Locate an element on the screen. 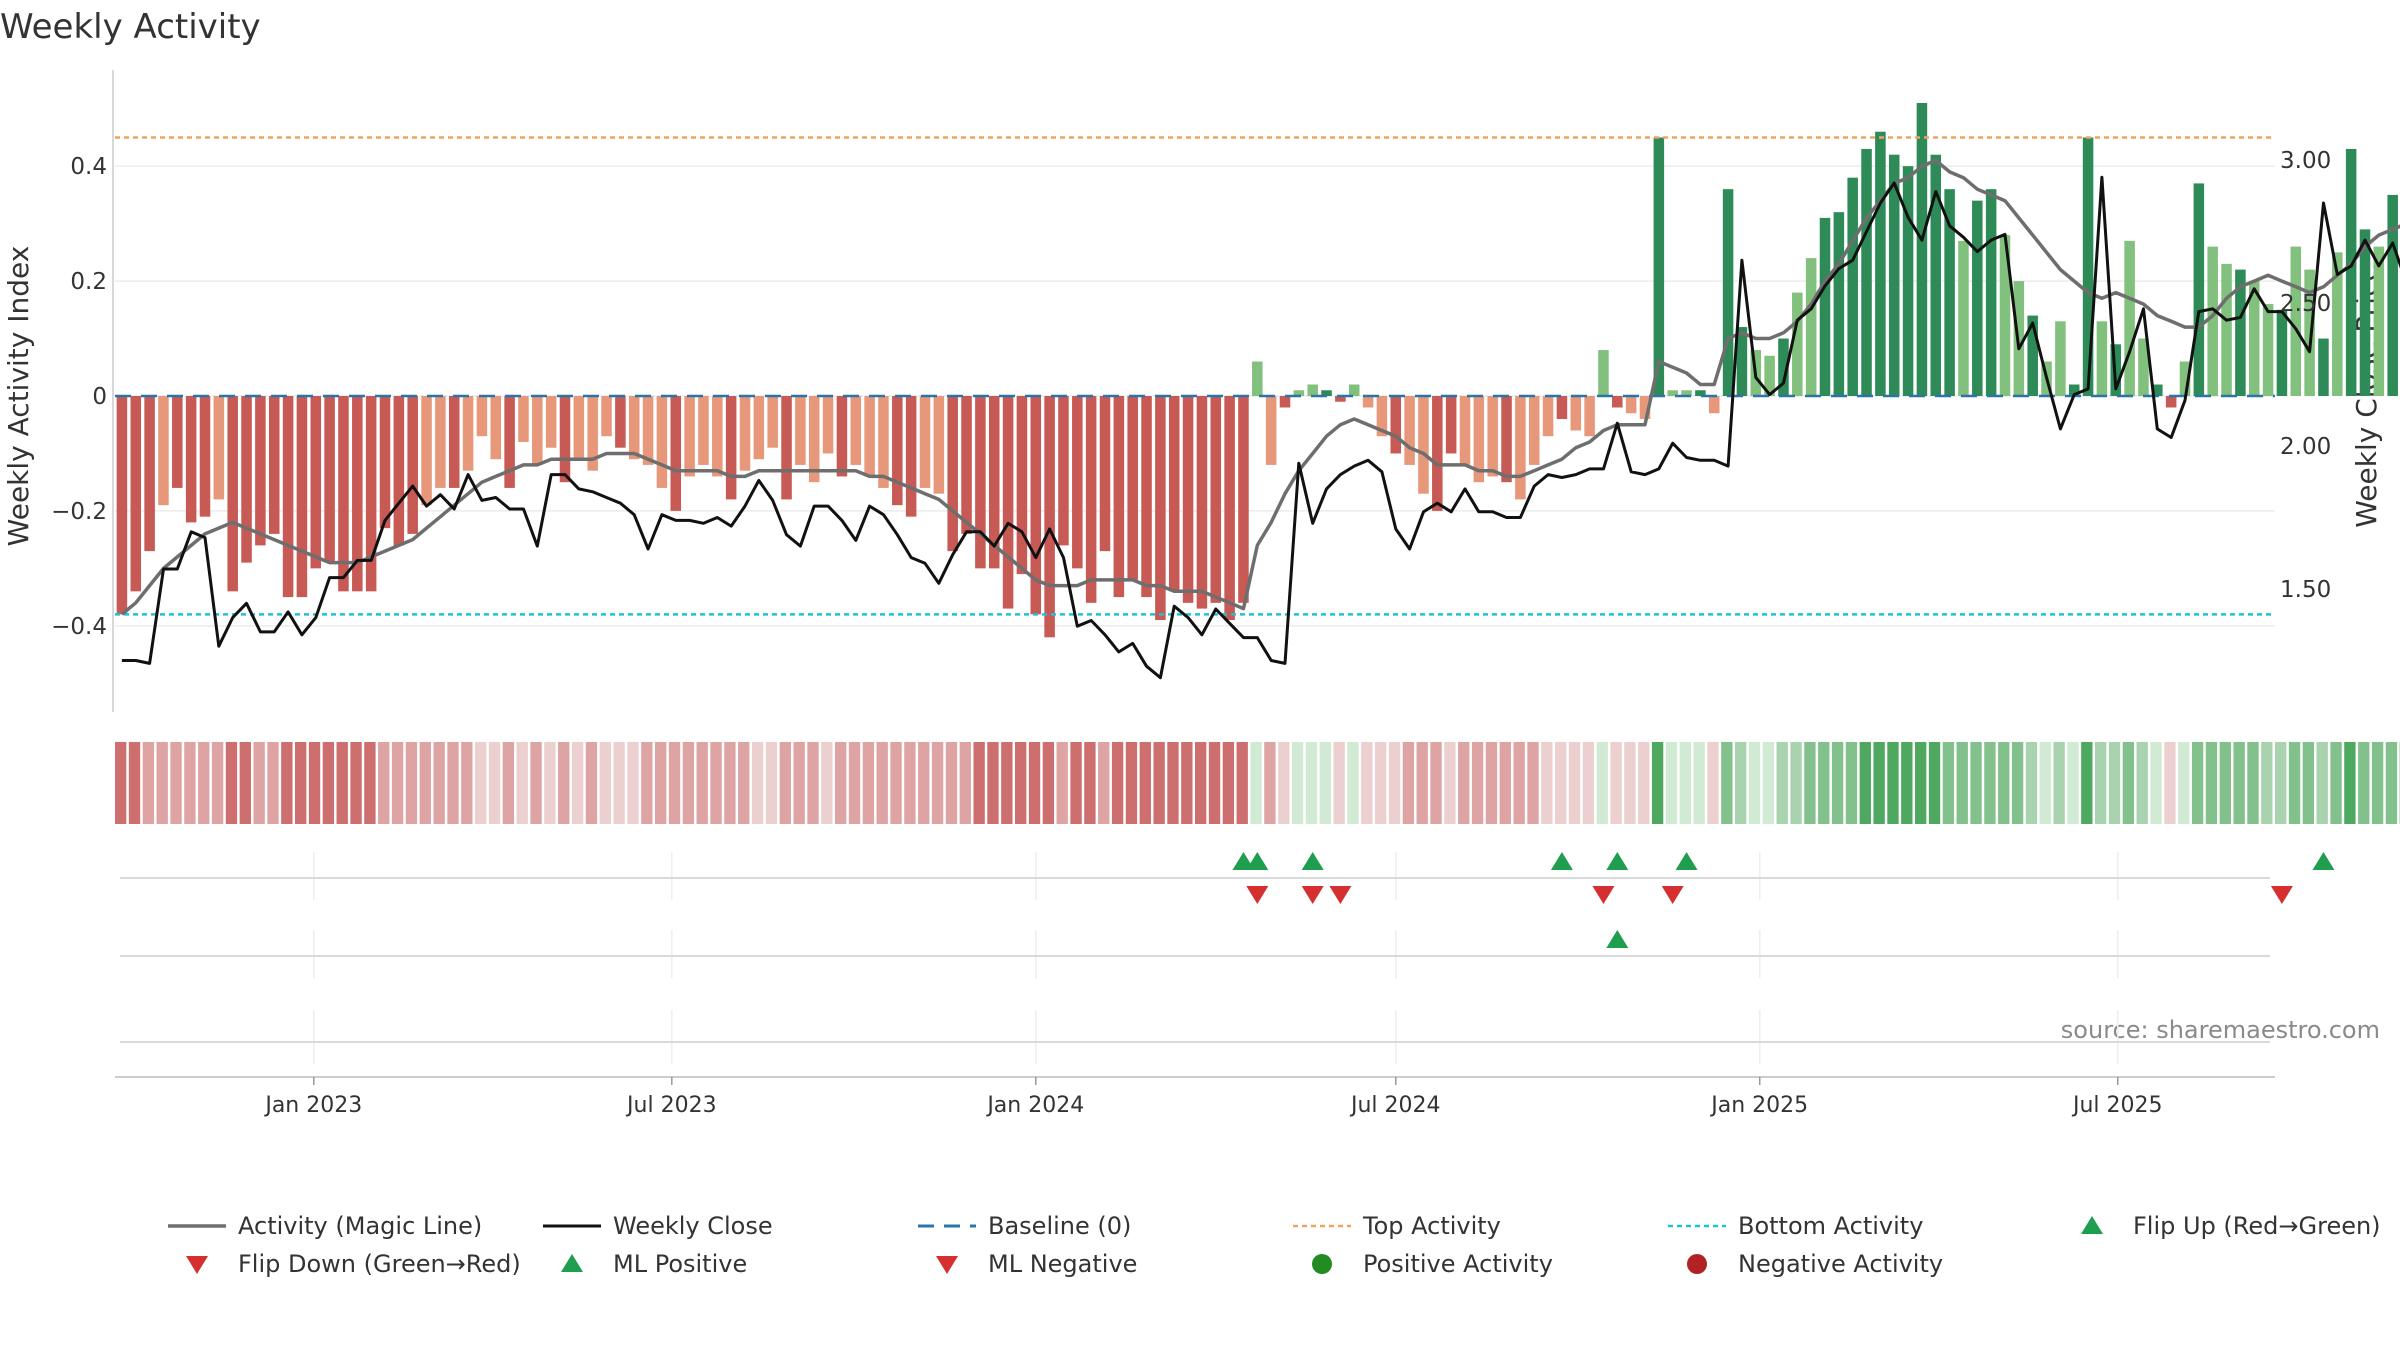 This screenshot has width=2400, height=1350. event-marker-panels is located at coordinates (1227, 958).